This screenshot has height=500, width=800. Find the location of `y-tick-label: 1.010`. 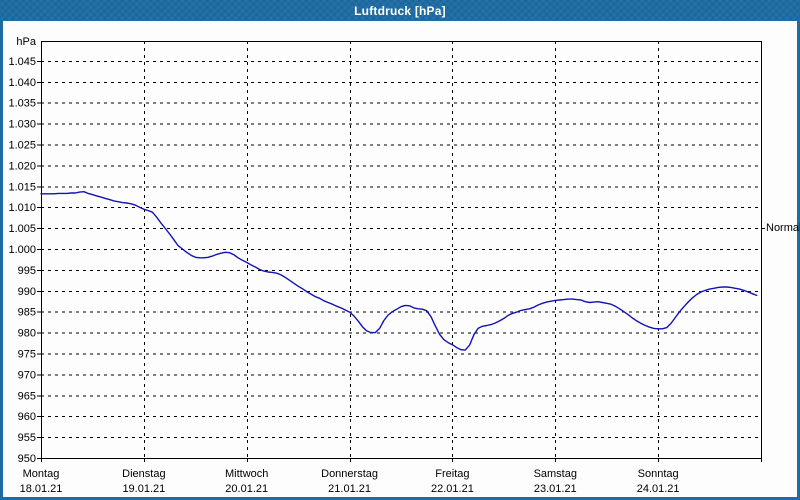

y-tick-label: 1.010 is located at coordinates (22, 208).